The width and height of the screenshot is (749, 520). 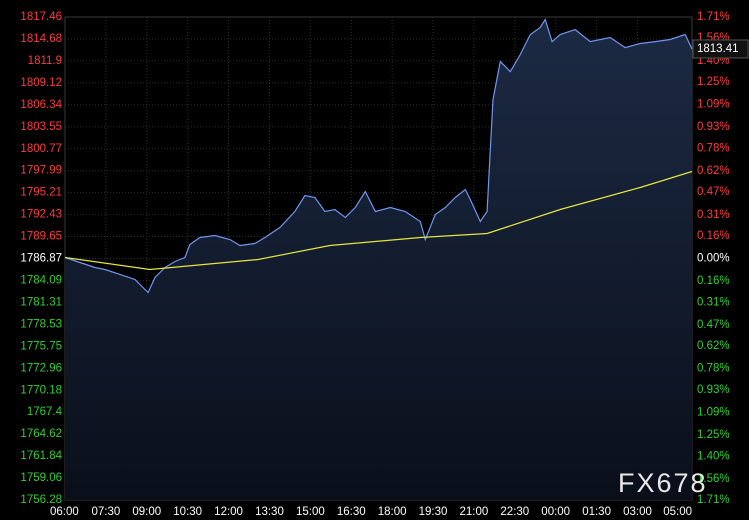 I want to click on last-price-label: 1813.41, so click(x=718, y=49).